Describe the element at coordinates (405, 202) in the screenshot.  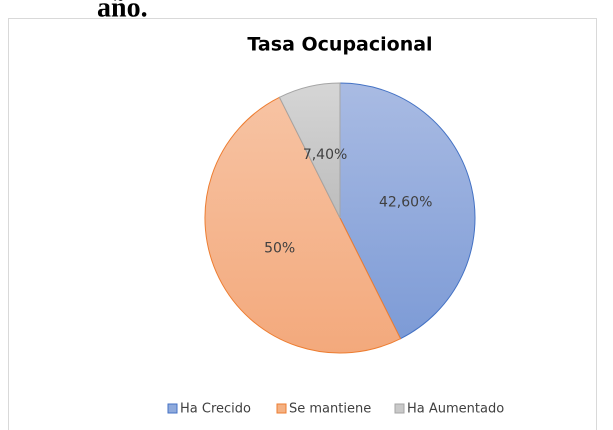
I see `data-label: 42,60%` at that location.